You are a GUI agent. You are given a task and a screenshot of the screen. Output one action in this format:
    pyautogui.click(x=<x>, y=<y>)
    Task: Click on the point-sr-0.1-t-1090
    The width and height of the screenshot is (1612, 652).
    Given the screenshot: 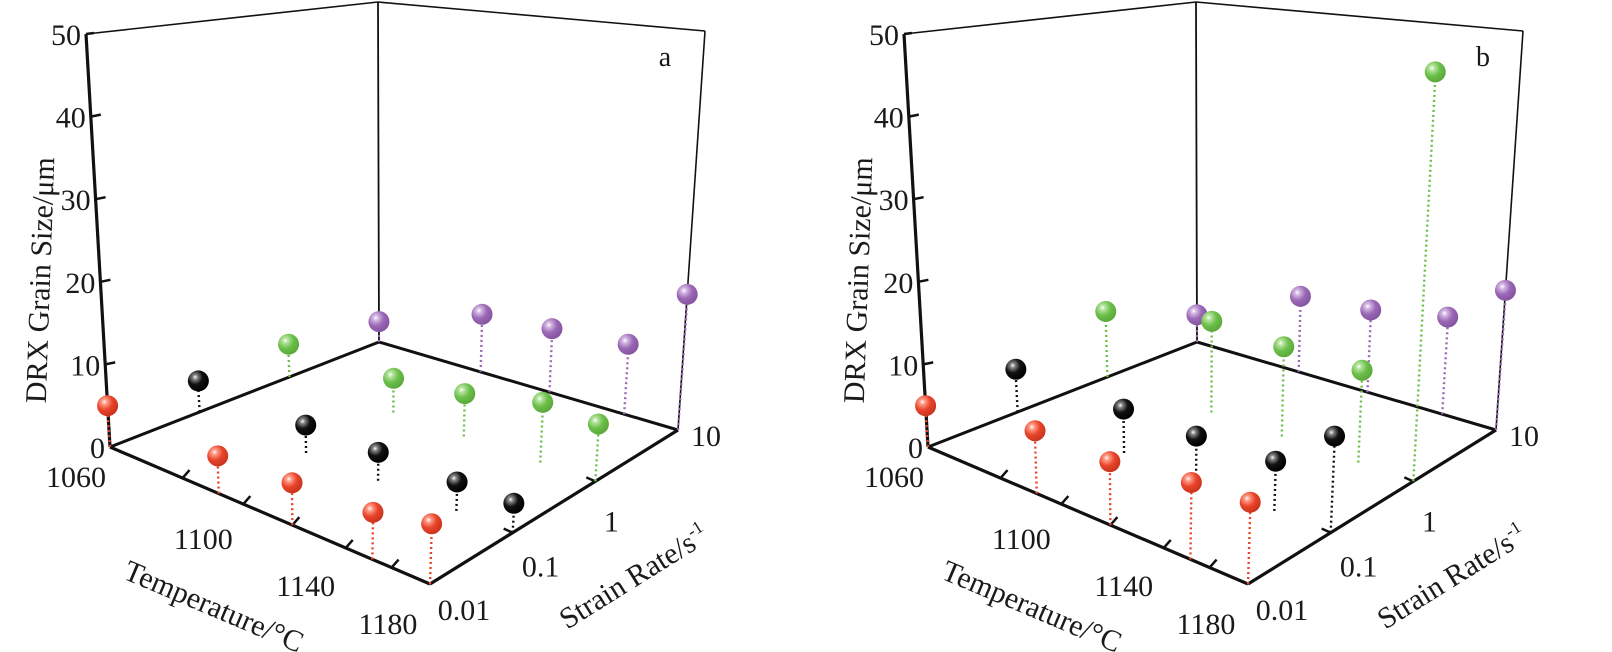 What is the action you would take?
    pyautogui.click(x=306, y=425)
    